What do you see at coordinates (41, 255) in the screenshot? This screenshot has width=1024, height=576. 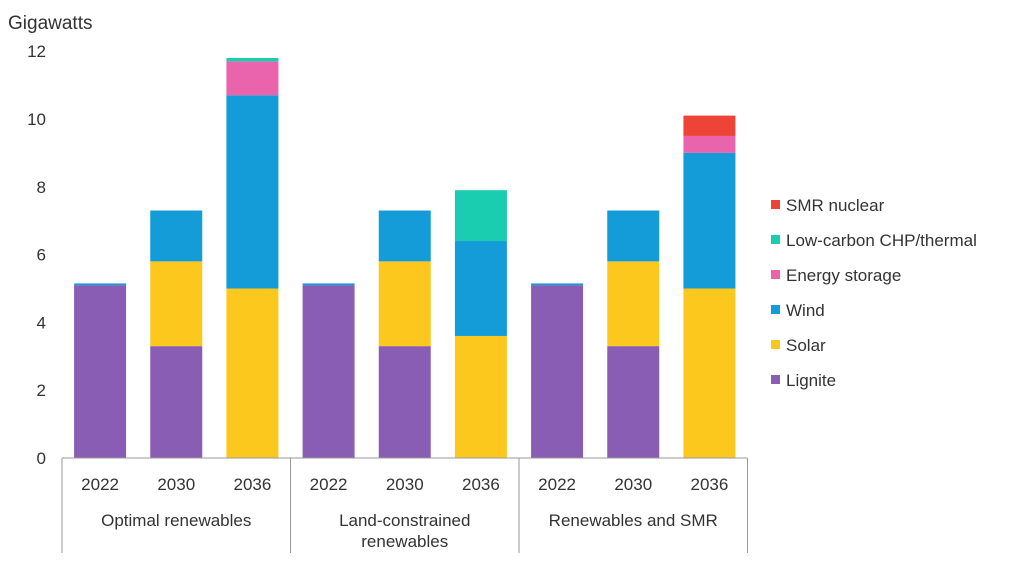 I see `y-tick-label: 6` at bounding box center [41, 255].